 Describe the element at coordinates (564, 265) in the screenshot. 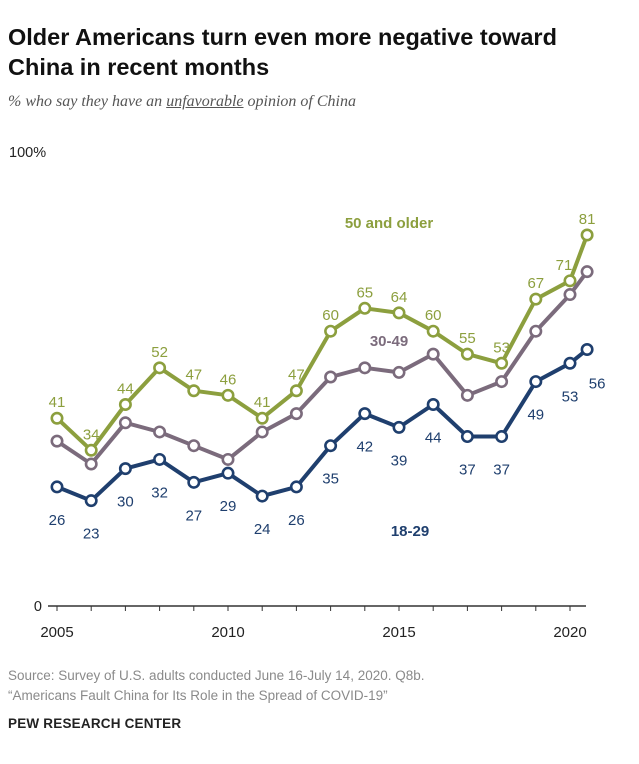

I see `data-label: 71` at that location.